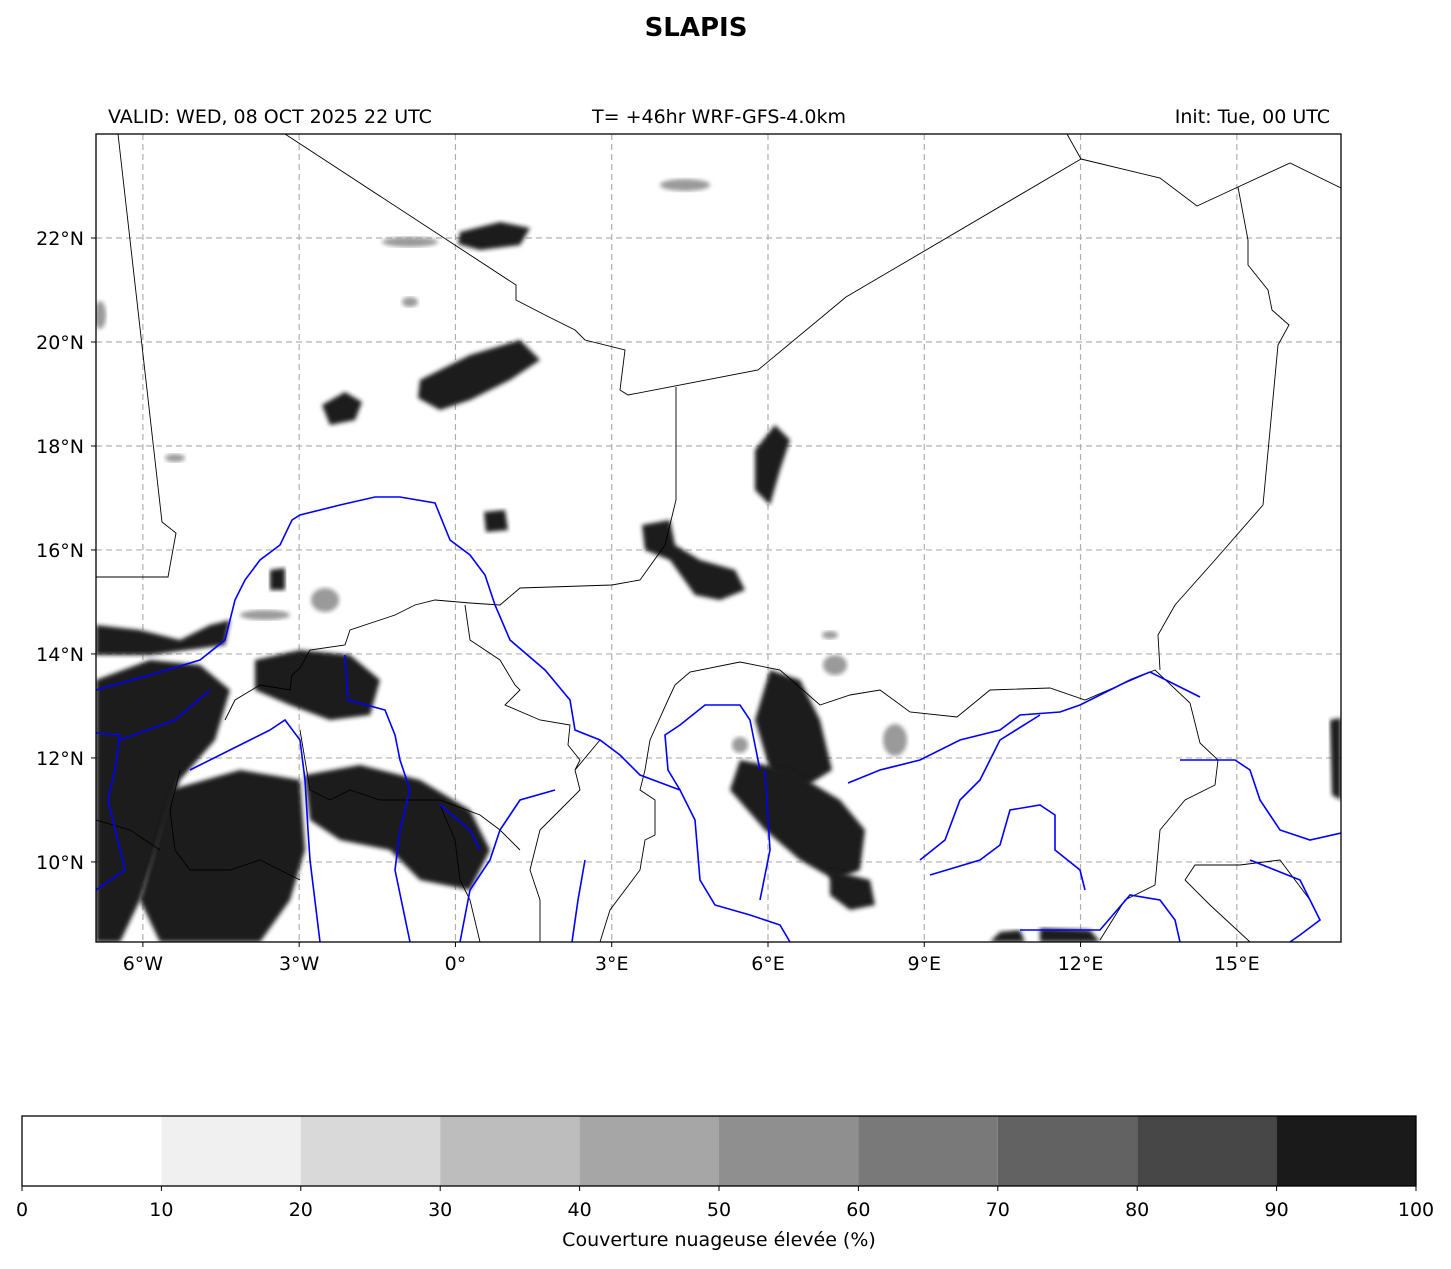 The image size is (1451, 1269). Describe the element at coordinates (60, 447) in the screenshot. I see `y-tick-label: 18°N` at that location.